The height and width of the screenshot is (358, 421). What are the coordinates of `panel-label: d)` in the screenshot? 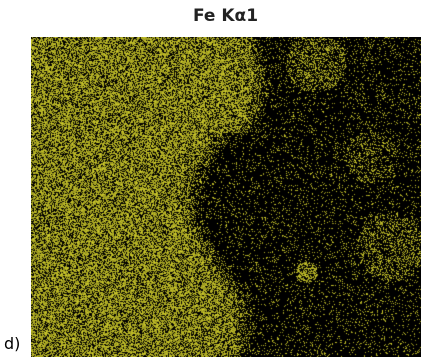 It's located at (12, 343).